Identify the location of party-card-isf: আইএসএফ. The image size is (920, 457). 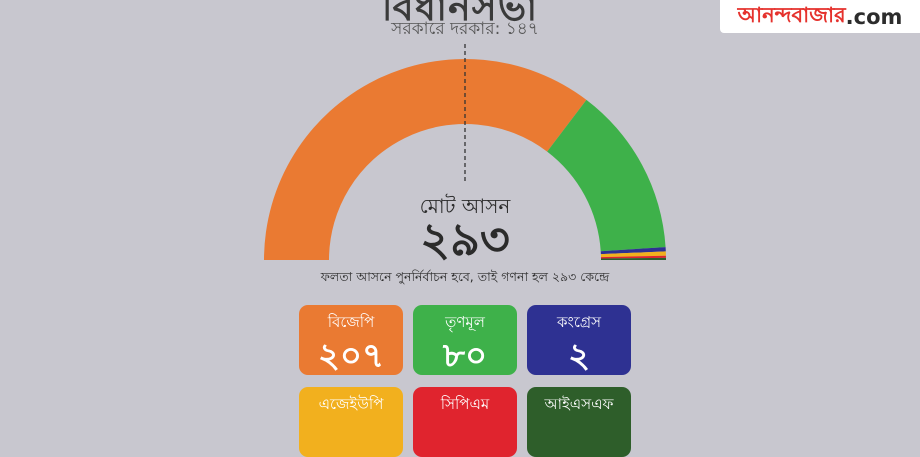
(579, 422).